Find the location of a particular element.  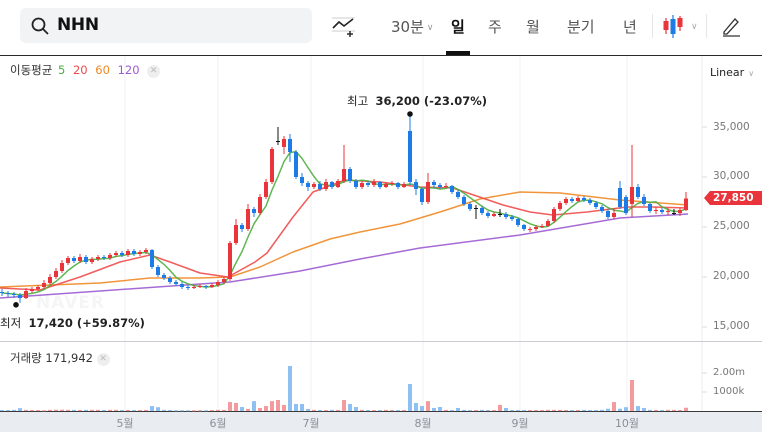

tab-30min: 30분 ∨ is located at coordinates (412, 26).